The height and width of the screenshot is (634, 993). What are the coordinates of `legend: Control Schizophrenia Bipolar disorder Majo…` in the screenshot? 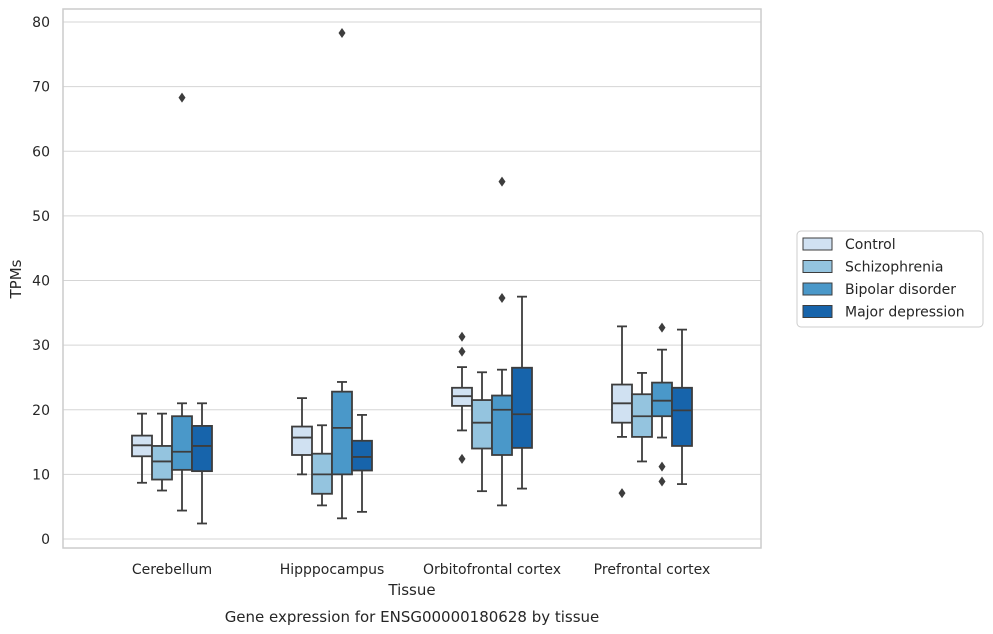 It's located at (890, 279).